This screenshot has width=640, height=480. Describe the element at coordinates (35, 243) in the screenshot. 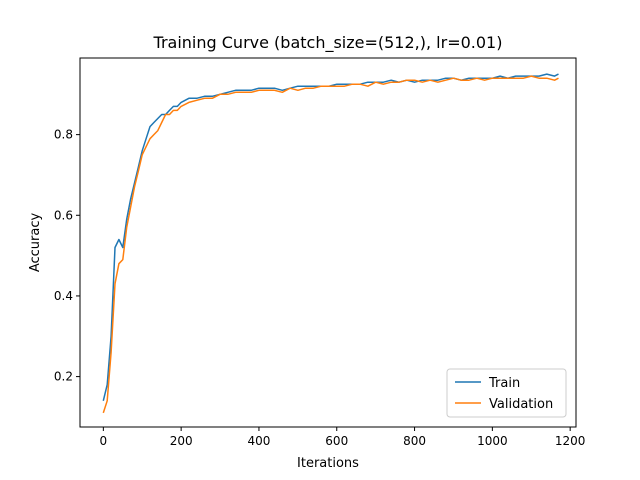

I see `y-axis-label: Accuracy` at that location.